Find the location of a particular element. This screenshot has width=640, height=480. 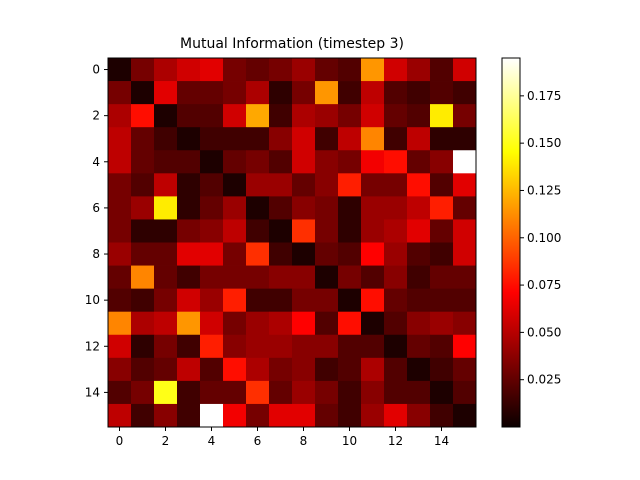

x-tick-label: 8 is located at coordinates (304, 441).